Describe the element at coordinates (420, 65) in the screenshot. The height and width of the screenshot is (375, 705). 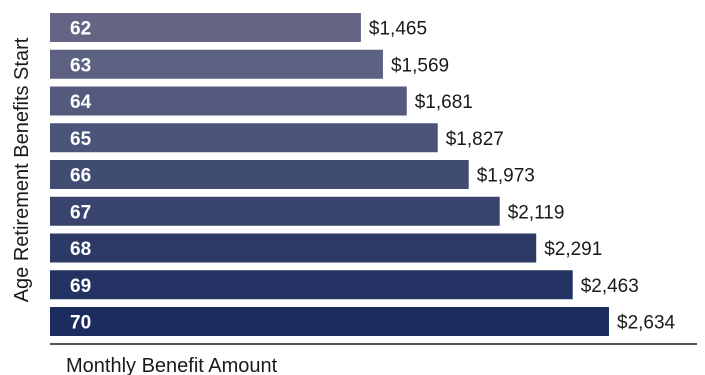
I see `value-label-63: $1,569` at that location.